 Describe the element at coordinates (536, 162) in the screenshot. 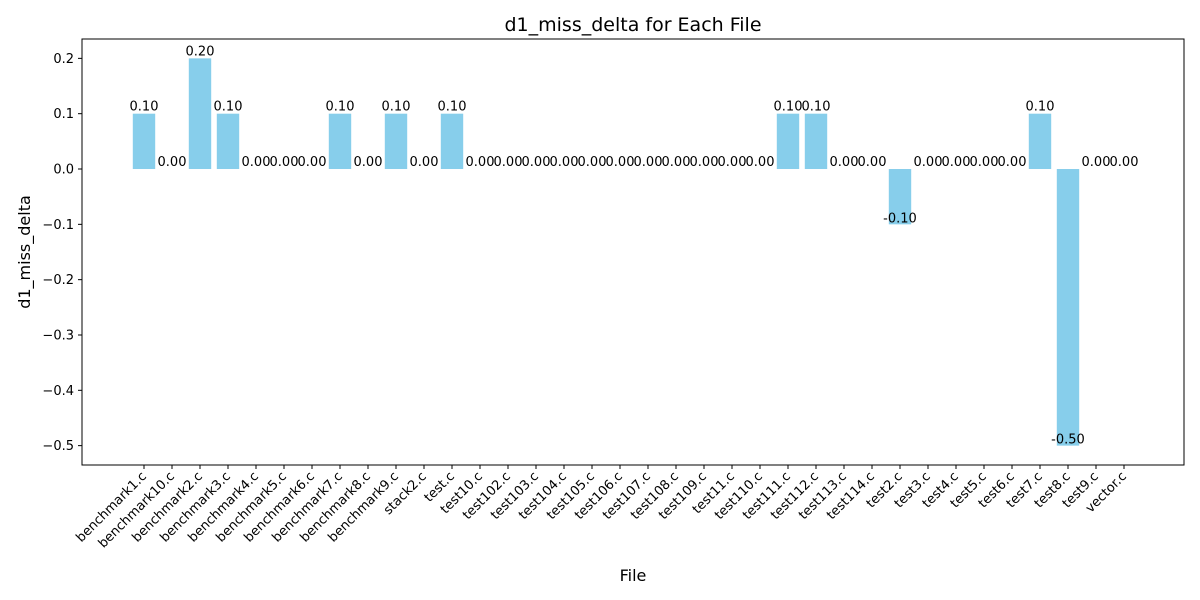

I see `data-label-test103.c: 0.00` at that location.